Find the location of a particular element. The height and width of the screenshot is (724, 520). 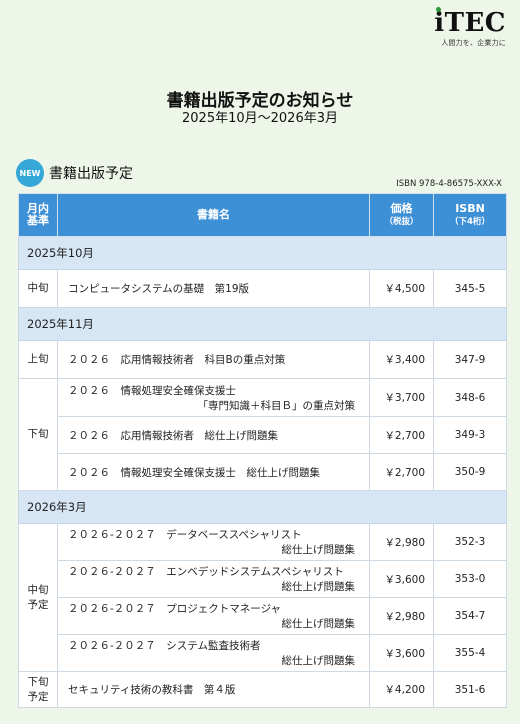

logo-tagline: 人間力を、企業力に is located at coordinates (473, 43).